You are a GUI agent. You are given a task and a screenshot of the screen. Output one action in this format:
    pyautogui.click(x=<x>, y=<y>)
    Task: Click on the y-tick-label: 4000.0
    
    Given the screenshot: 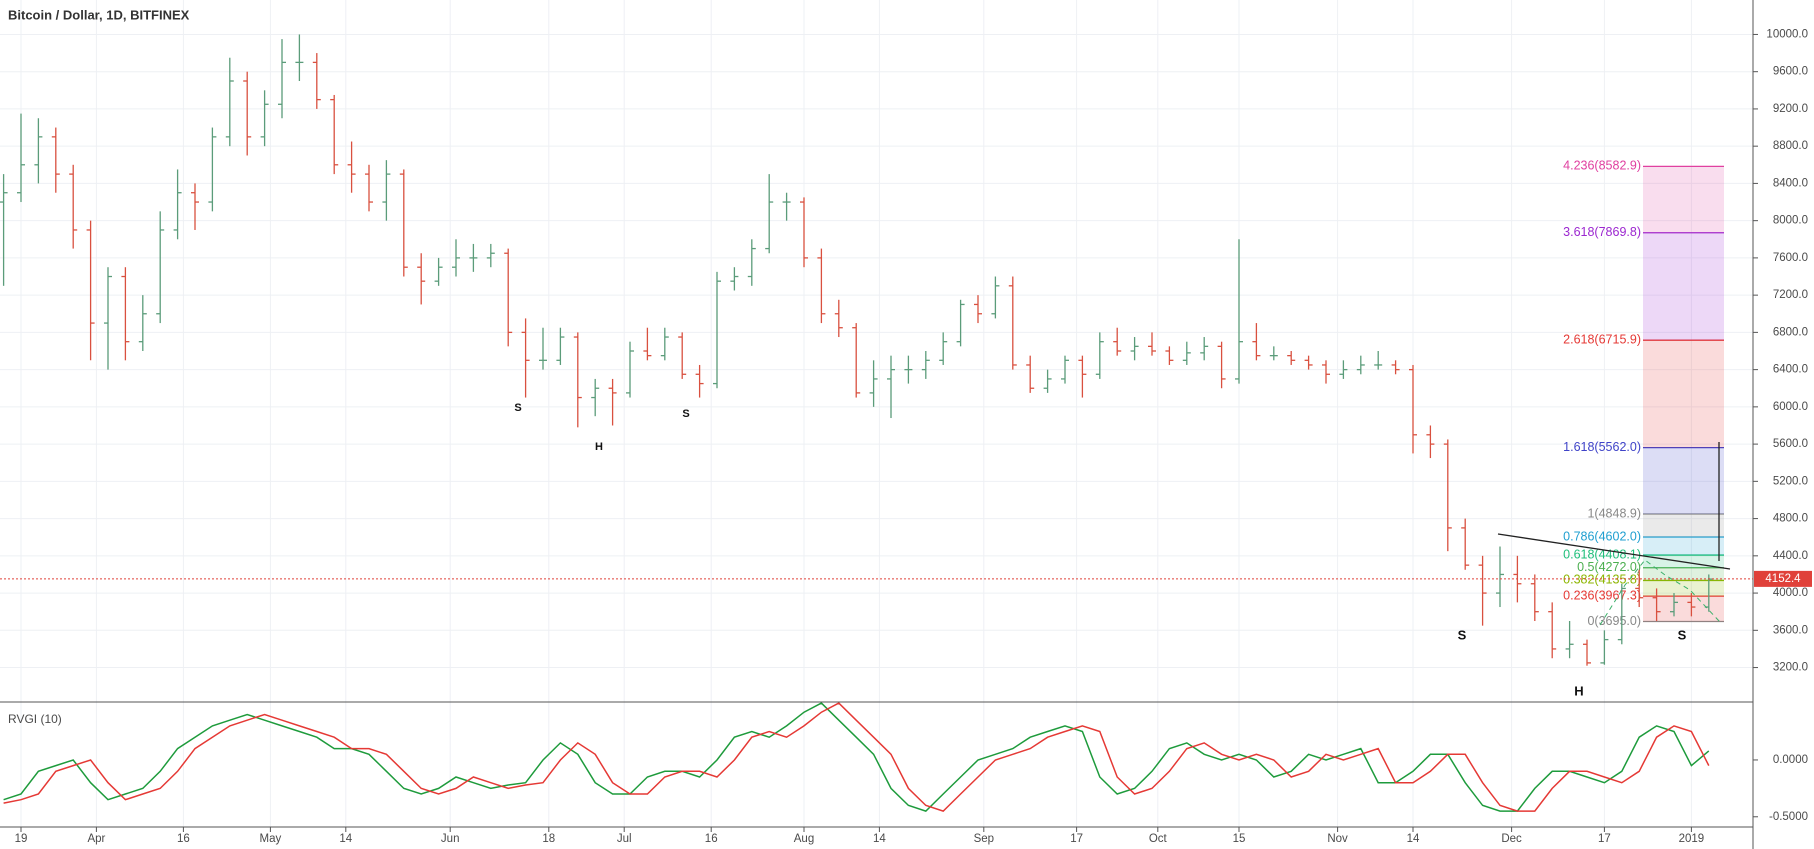 What is the action you would take?
    pyautogui.click(x=1790, y=593)
    